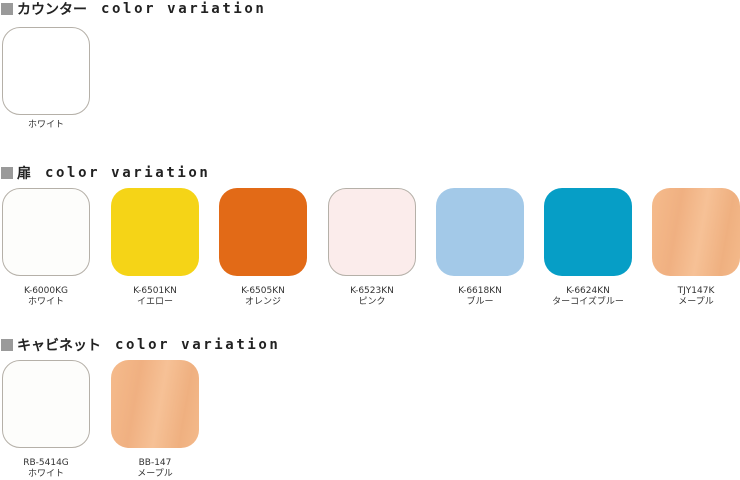  What do you see at coordinates (263, 291) in the screenshot?
I see `swatch-code: K-6505KN` at bounding box center [263, 291].